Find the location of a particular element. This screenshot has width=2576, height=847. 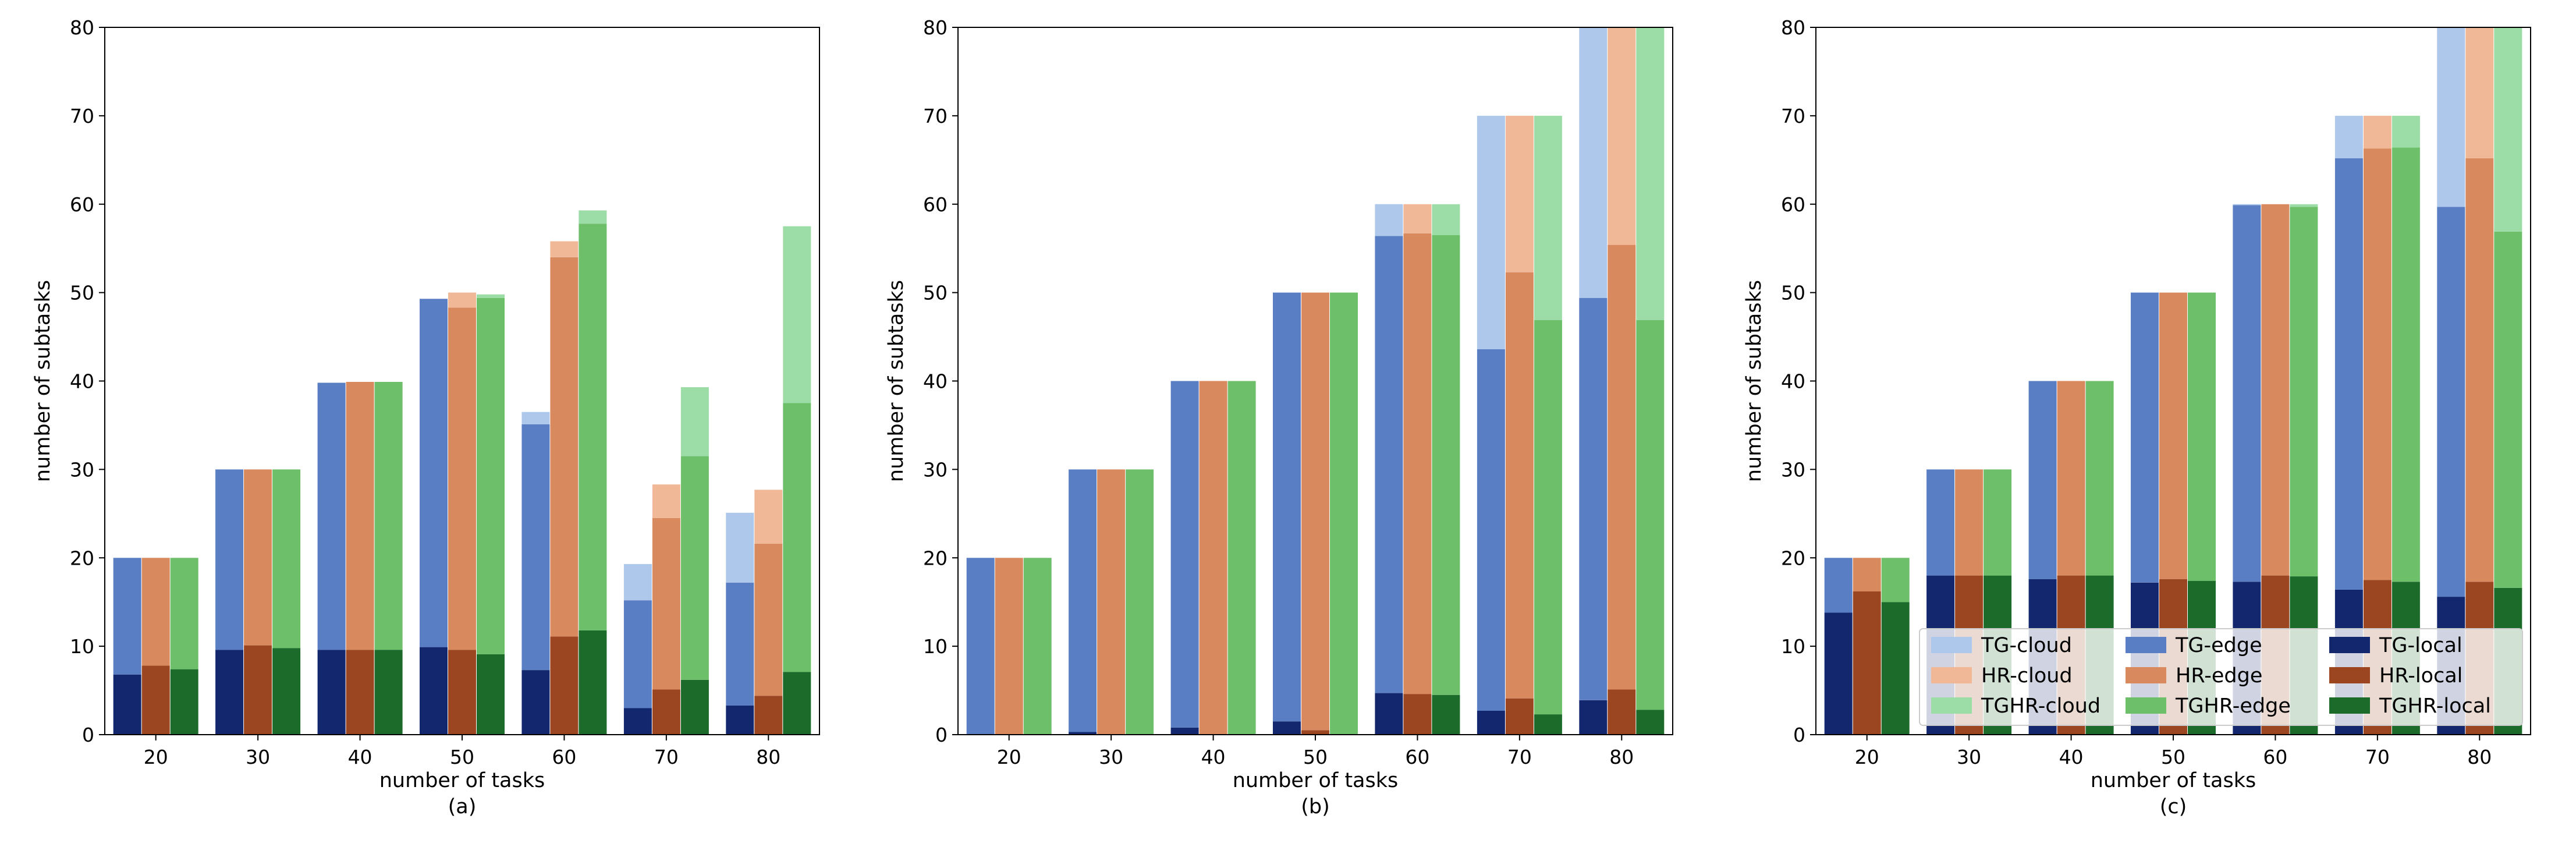

legend-label-hr-edge: HR-edge is located at coordinates (2219, 675).